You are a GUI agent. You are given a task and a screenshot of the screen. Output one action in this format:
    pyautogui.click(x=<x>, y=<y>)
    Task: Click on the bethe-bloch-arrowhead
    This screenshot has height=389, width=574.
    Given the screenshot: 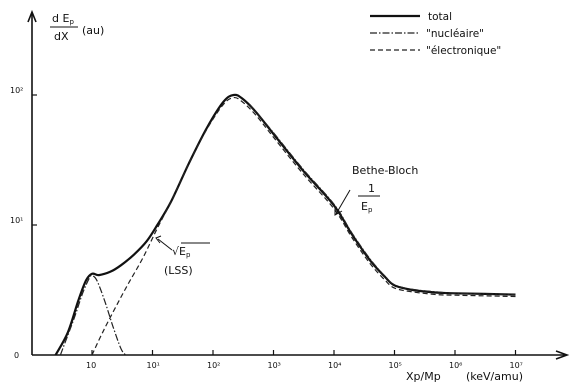 What is the action you would take?
    pyautogui.click(x=338, y=211)
    